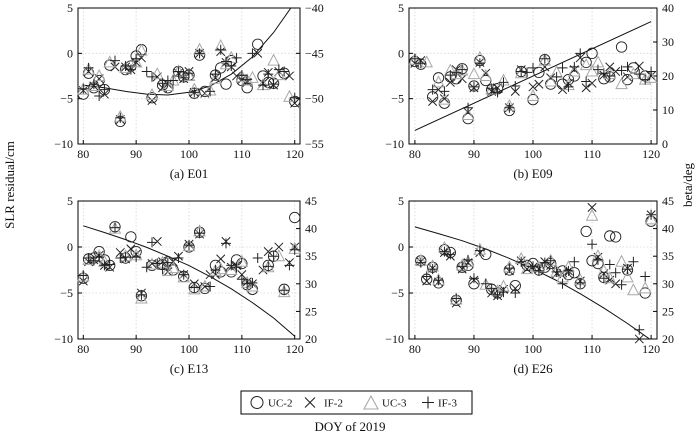 This screenshot has height=438, width=700. What do you see at coordinates (533, 154) in the screenshot?
I see `x-tick-label: 100` at bounding box center [533, 154].